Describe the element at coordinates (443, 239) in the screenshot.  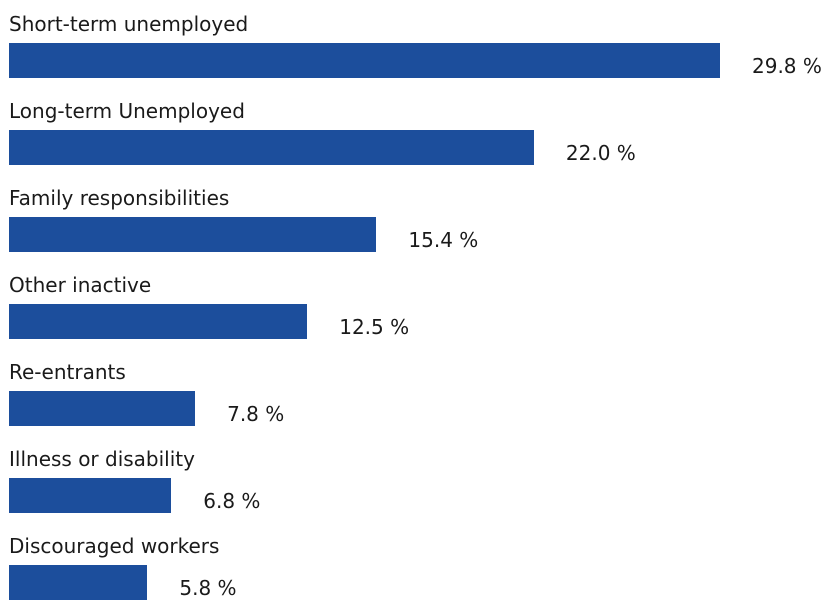
I see `value-label: 15.4 %` at that location.